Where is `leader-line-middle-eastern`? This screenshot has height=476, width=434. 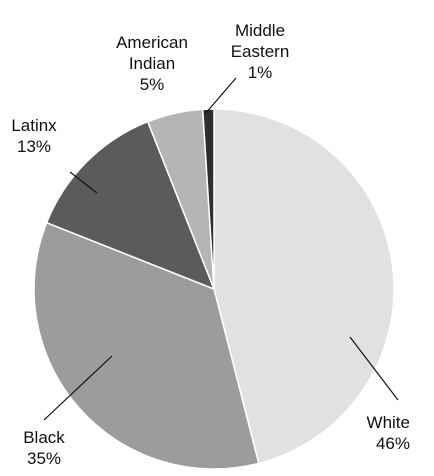 leader-line-middle-eastern is located at coordinates (220, 96).